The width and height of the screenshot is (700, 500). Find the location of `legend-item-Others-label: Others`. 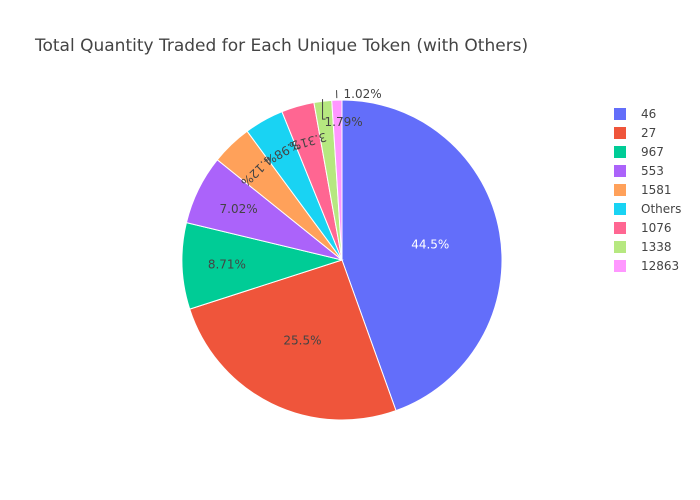

legend-item-Others-label: Others is located at coordinates (661, 209).